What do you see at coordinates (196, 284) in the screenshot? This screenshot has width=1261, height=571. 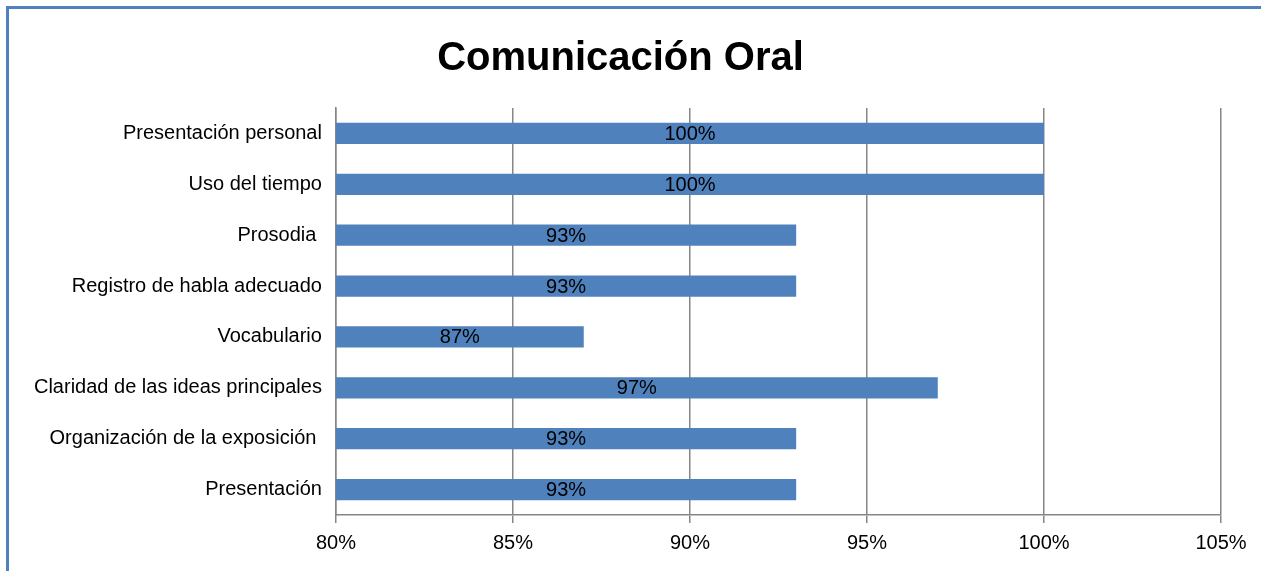 I see `y-tick-label: Registro de habla adecuado` at bounding box center [196, 284].